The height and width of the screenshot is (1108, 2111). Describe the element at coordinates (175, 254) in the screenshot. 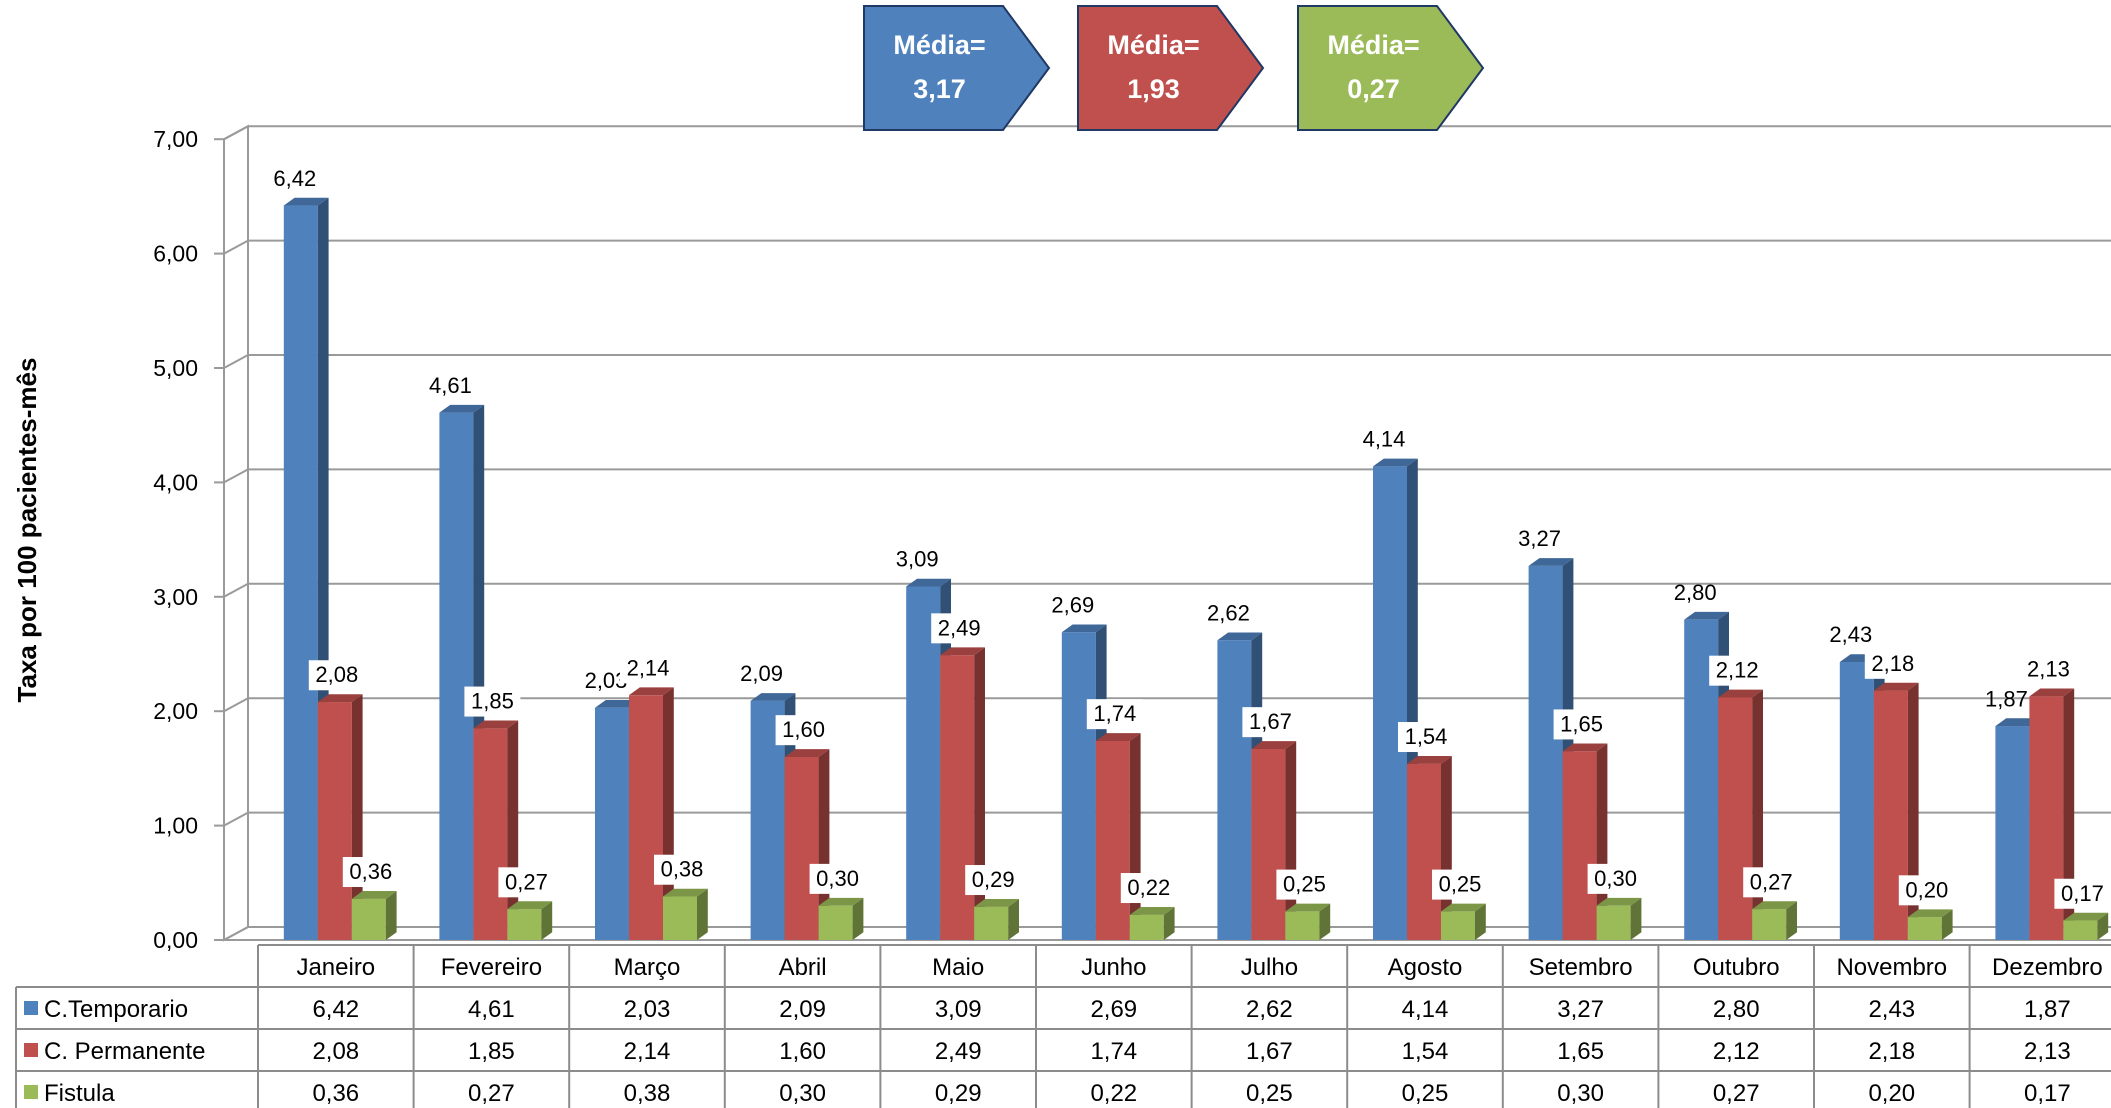

I see `y-tick-label: 6,00` at that location.